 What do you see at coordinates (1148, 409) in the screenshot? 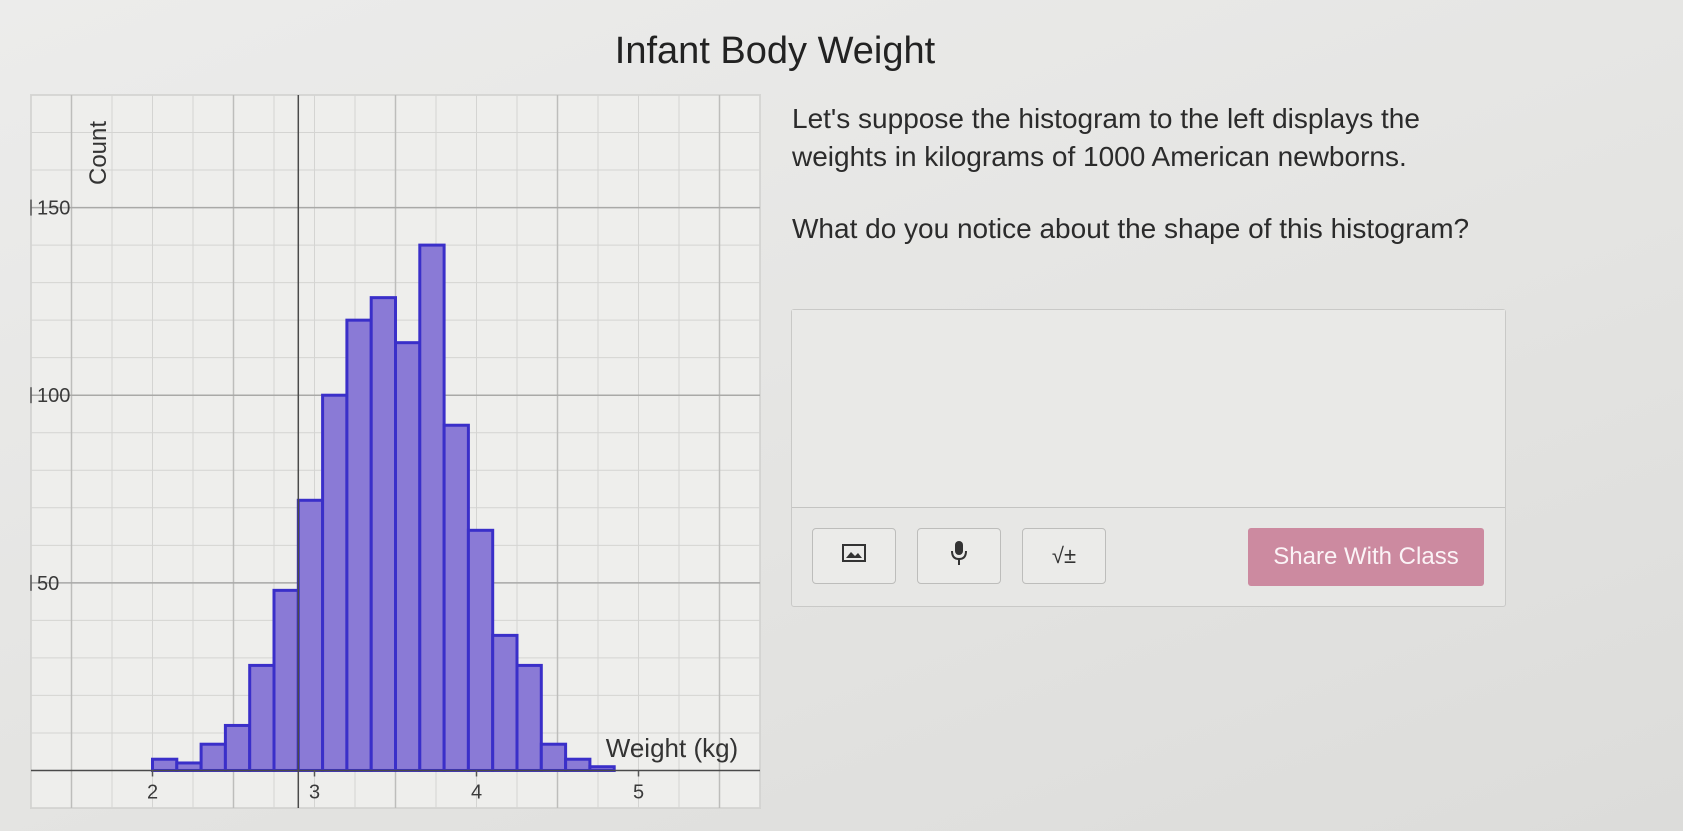
I see `answer-textarea` at bounding box center [1148, 409].